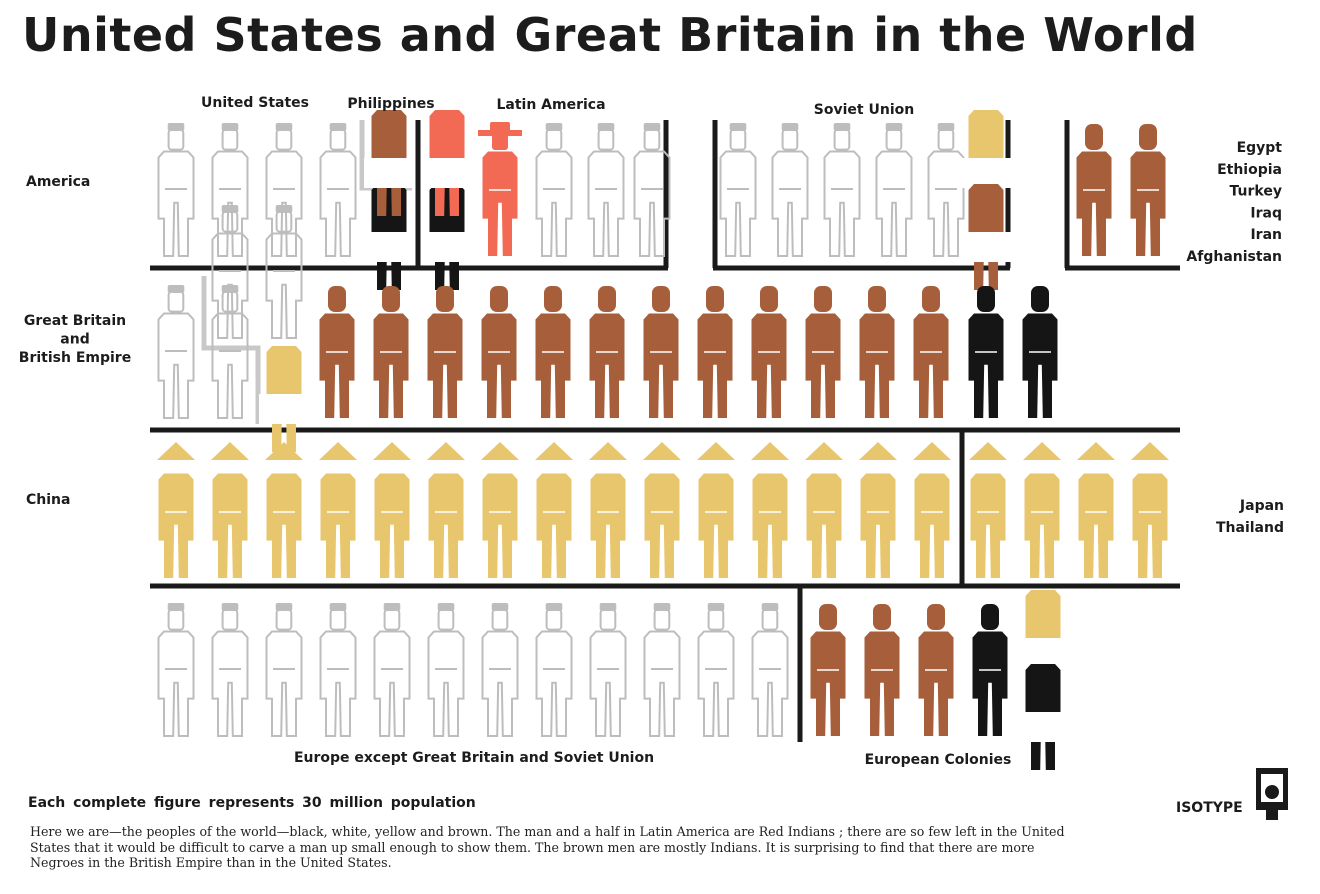 The width and height of the screenshot is (1320, 894). Describe the element at coordinates (284, 399) in the screenshot. I see `figure-yellow-half` at that location.